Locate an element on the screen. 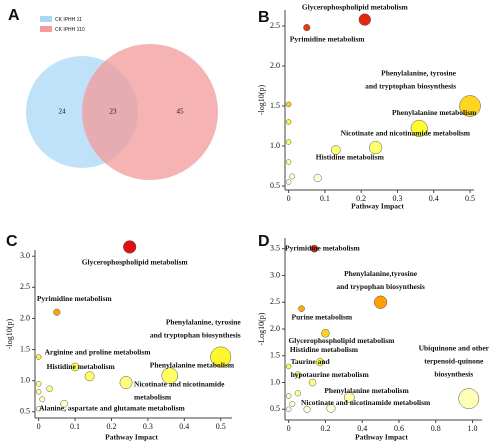 Image resolution: width=499 pixels, height=446 pixels. point-label: Purine metabolism is located at coordinates (322, 316).